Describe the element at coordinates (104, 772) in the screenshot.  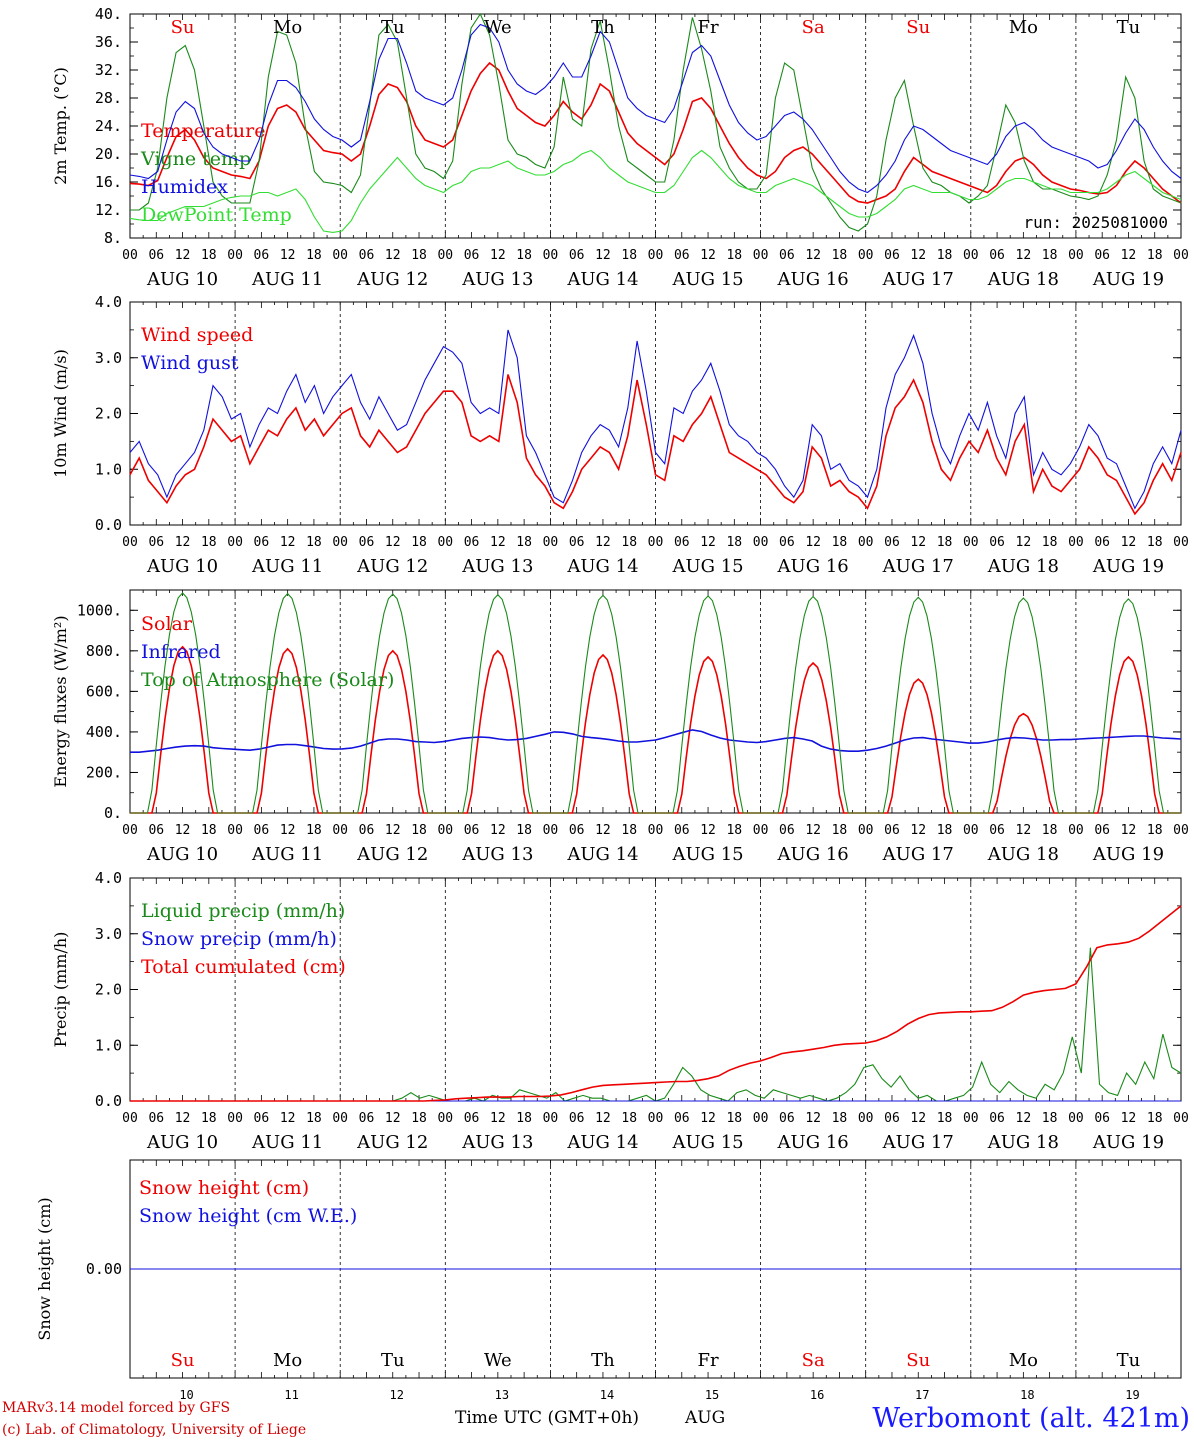
I see `y-tick-label: 200.` at that location.